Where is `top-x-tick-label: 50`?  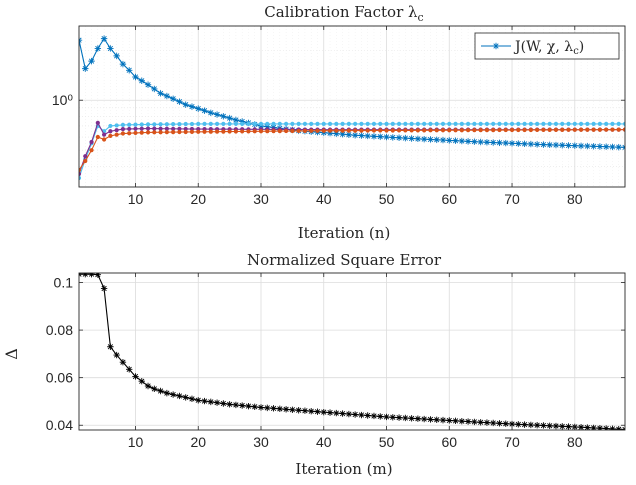 top-x-tick-label: 50 is located at coordinates (387, 199).